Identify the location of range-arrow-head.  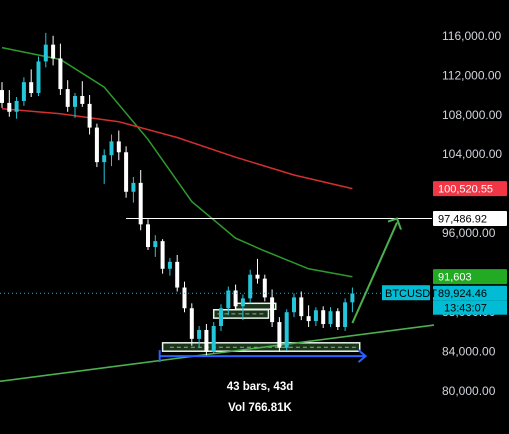
(362, 356).